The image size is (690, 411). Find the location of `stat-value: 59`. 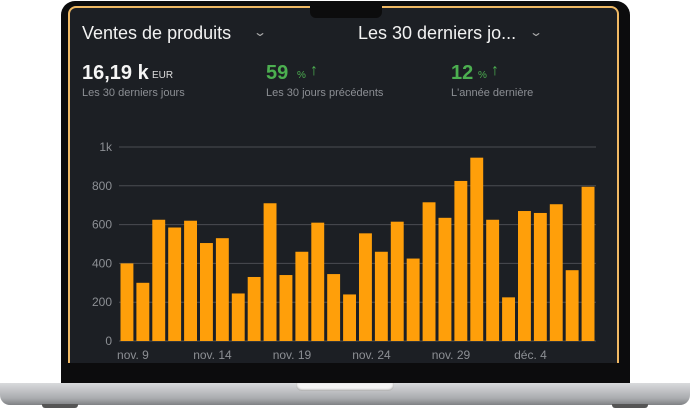

stat-value: 59 is located at coordinates (277, 73).